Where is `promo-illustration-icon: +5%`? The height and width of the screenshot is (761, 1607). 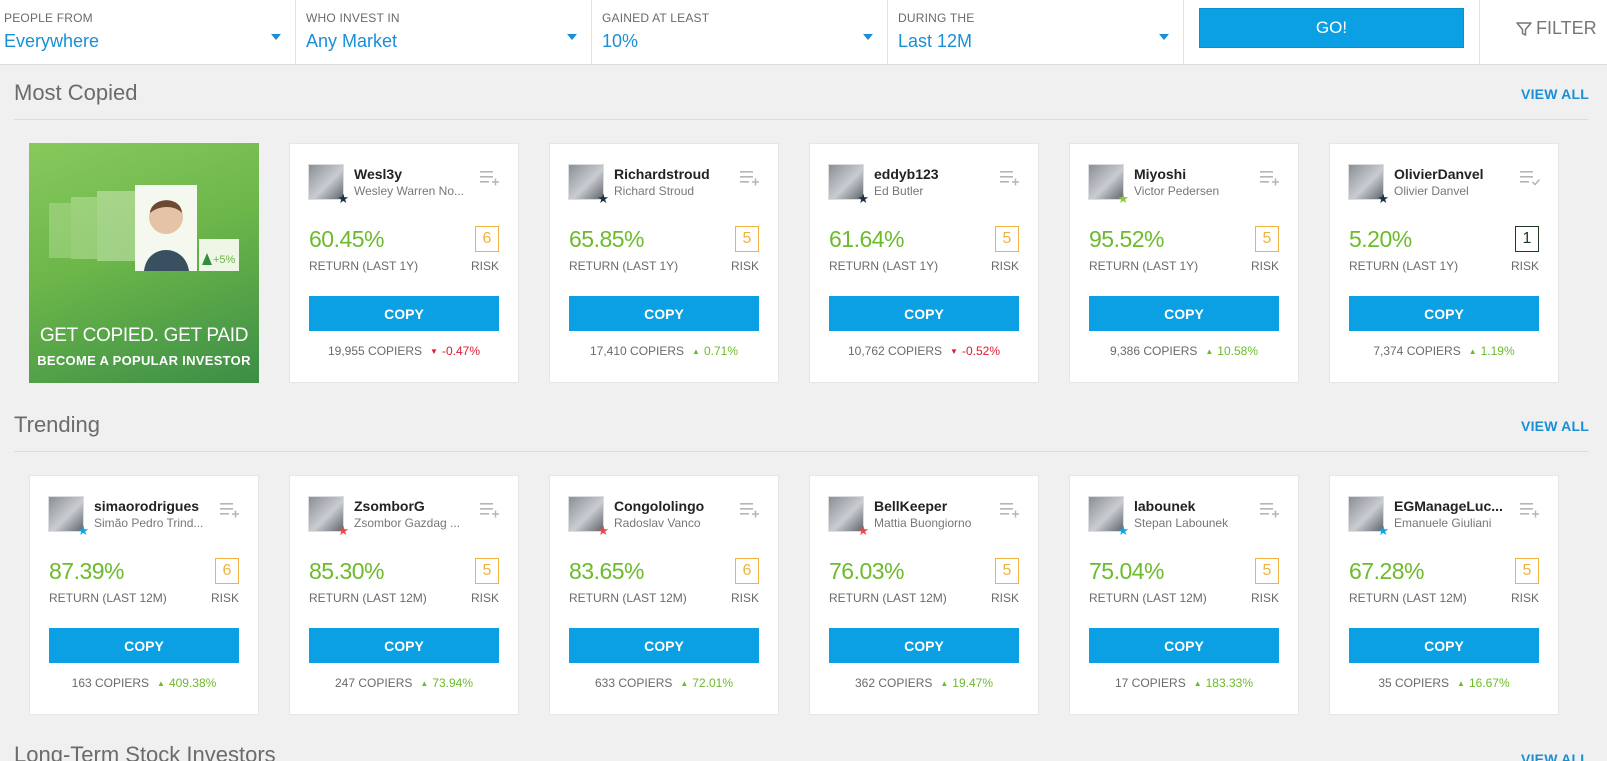
promo-illustration-icon: +5% is located at coordinates (144, 228).